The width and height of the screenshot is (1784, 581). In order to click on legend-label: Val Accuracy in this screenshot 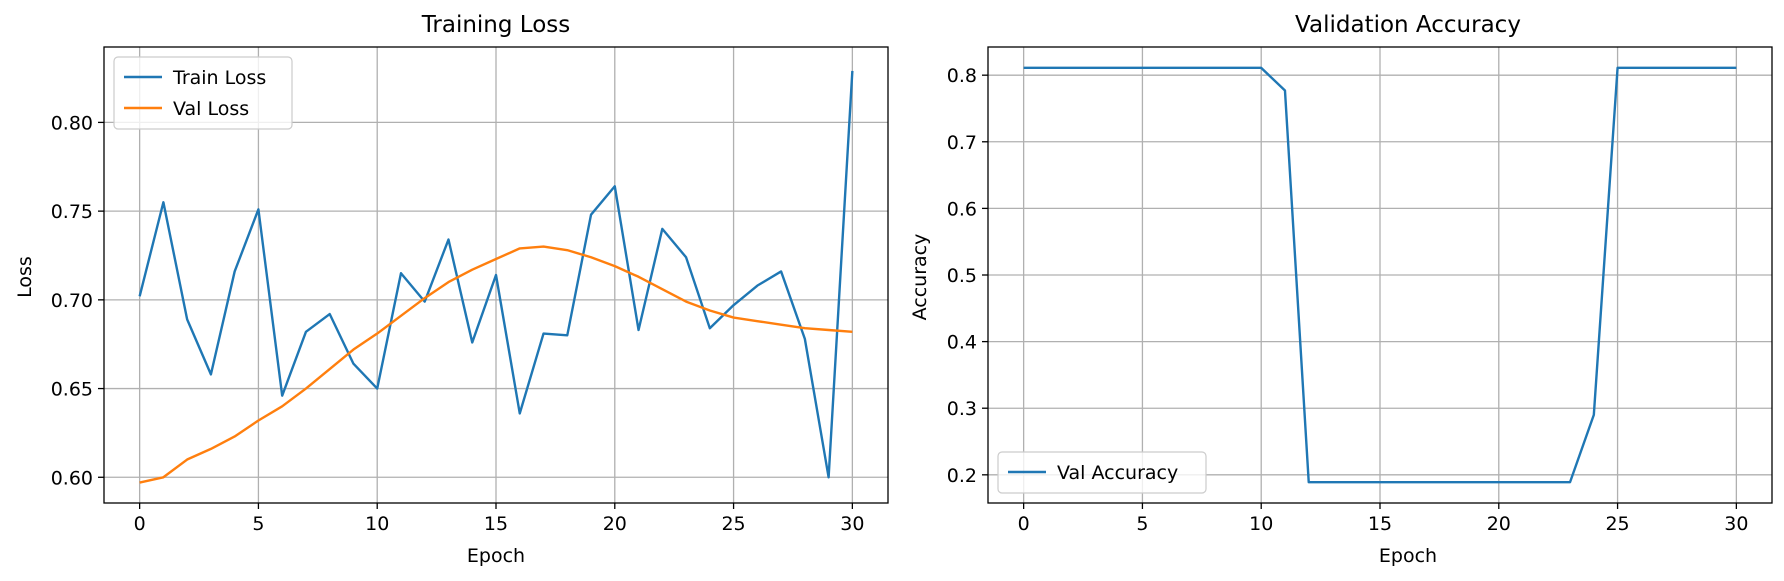, I will do `click(1117, 473)`.